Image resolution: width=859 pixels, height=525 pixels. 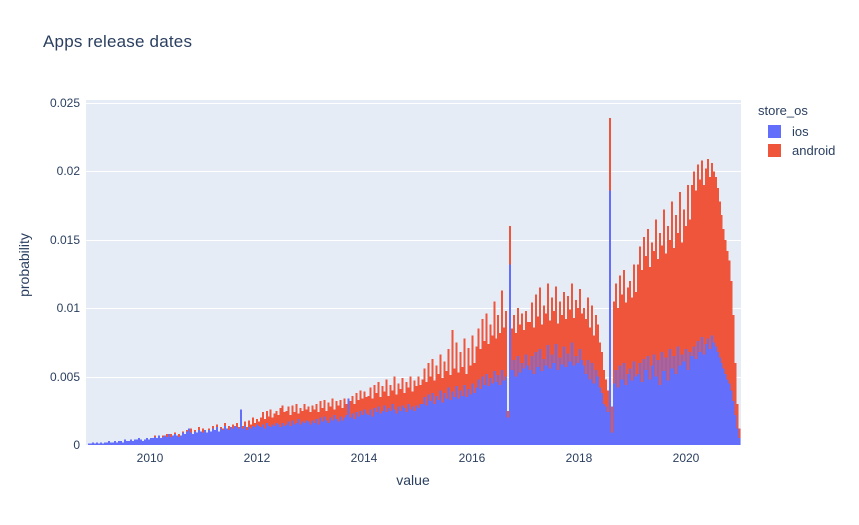 I want to click on legend-item-ios: ios, so click(x=801, y=131).